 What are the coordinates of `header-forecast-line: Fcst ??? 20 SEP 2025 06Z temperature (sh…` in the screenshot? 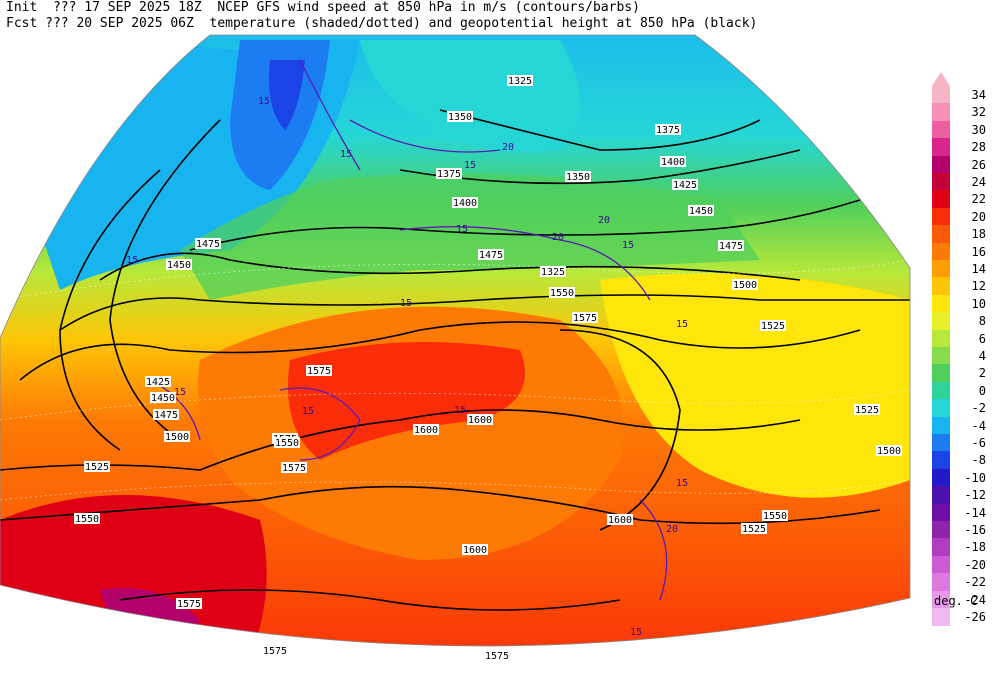 It's located at (382, 23).